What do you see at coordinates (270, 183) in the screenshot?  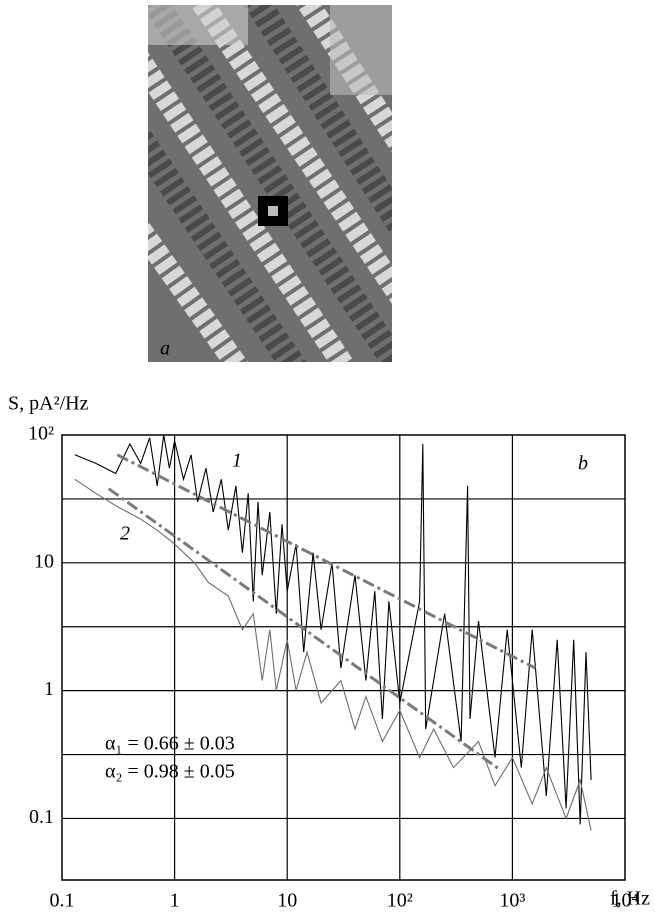 I see `stm-image` at bounding box center [270, 183].